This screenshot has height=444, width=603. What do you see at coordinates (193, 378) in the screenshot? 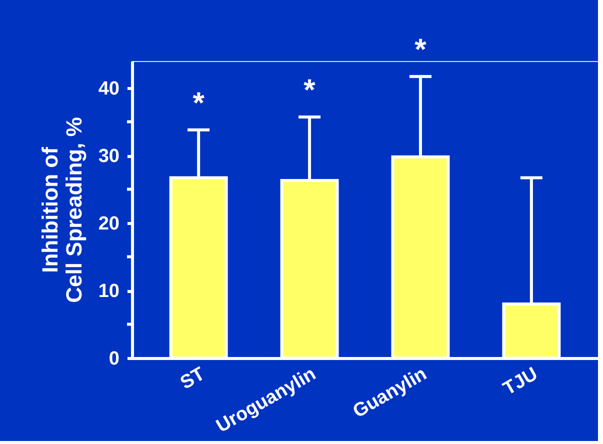
I see `x-tick-label: ST` at bounding box center [193, 378].